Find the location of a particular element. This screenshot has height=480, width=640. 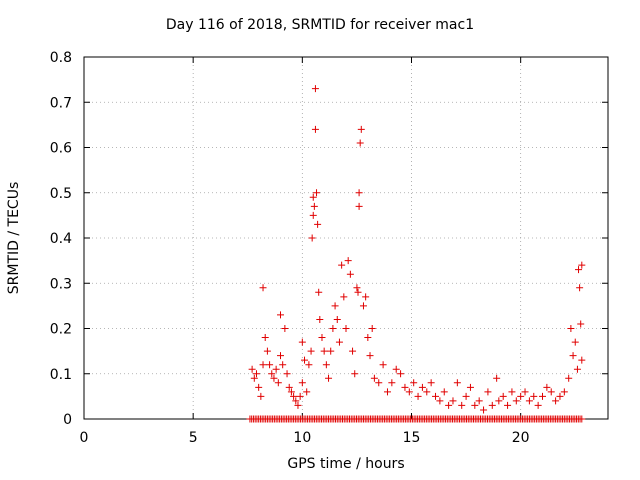

y-tick-label: 0.6 is located at coordinates (61, 149).